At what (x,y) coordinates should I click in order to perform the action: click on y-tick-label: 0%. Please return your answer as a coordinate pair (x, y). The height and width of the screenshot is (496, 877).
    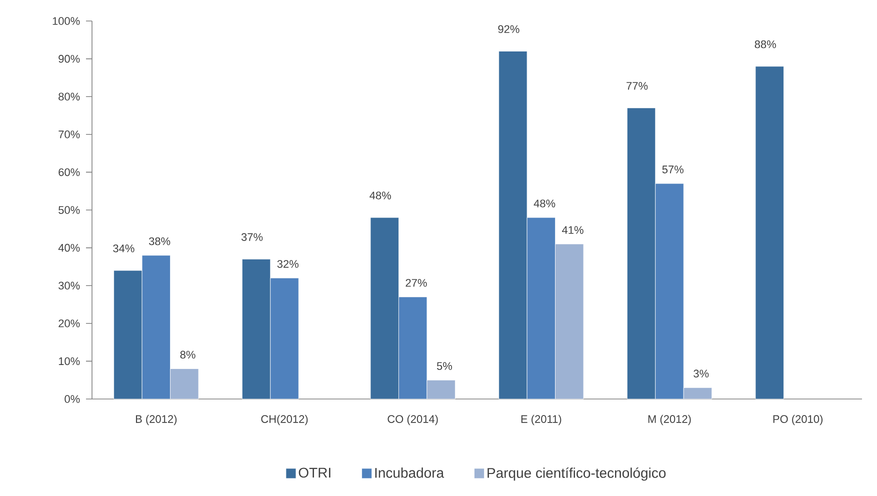
    Looking at the image, I should click on (72, 399).